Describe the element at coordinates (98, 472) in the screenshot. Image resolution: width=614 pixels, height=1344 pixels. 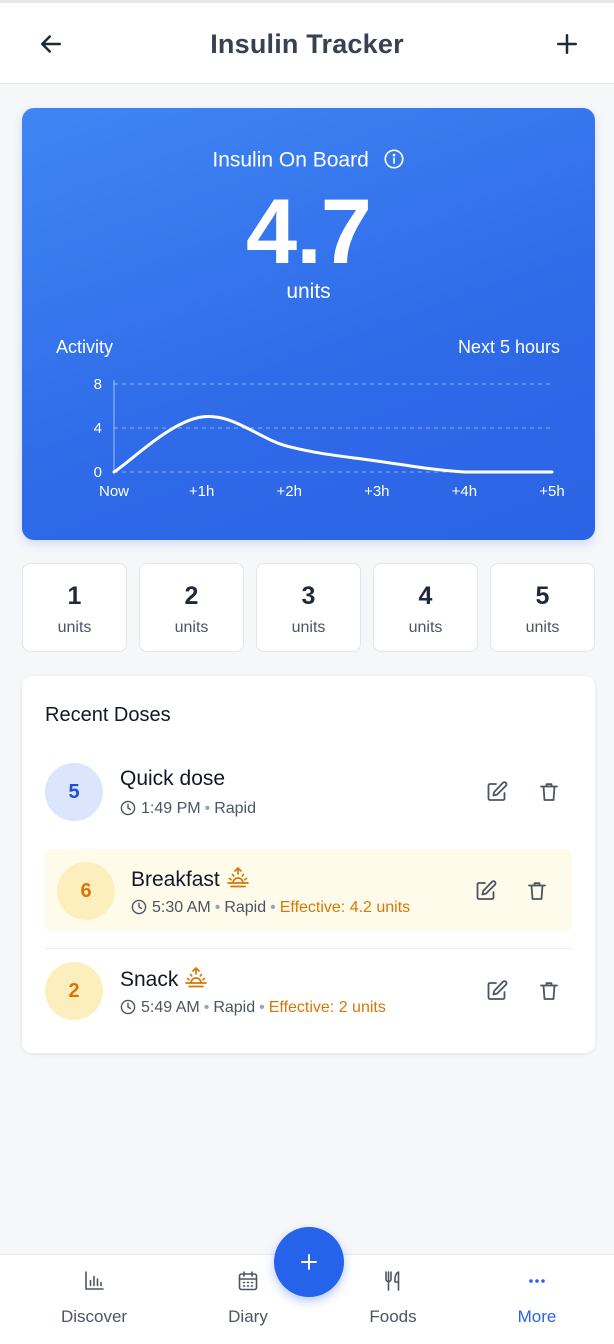
I see `y-tick-label: 0` at that location.